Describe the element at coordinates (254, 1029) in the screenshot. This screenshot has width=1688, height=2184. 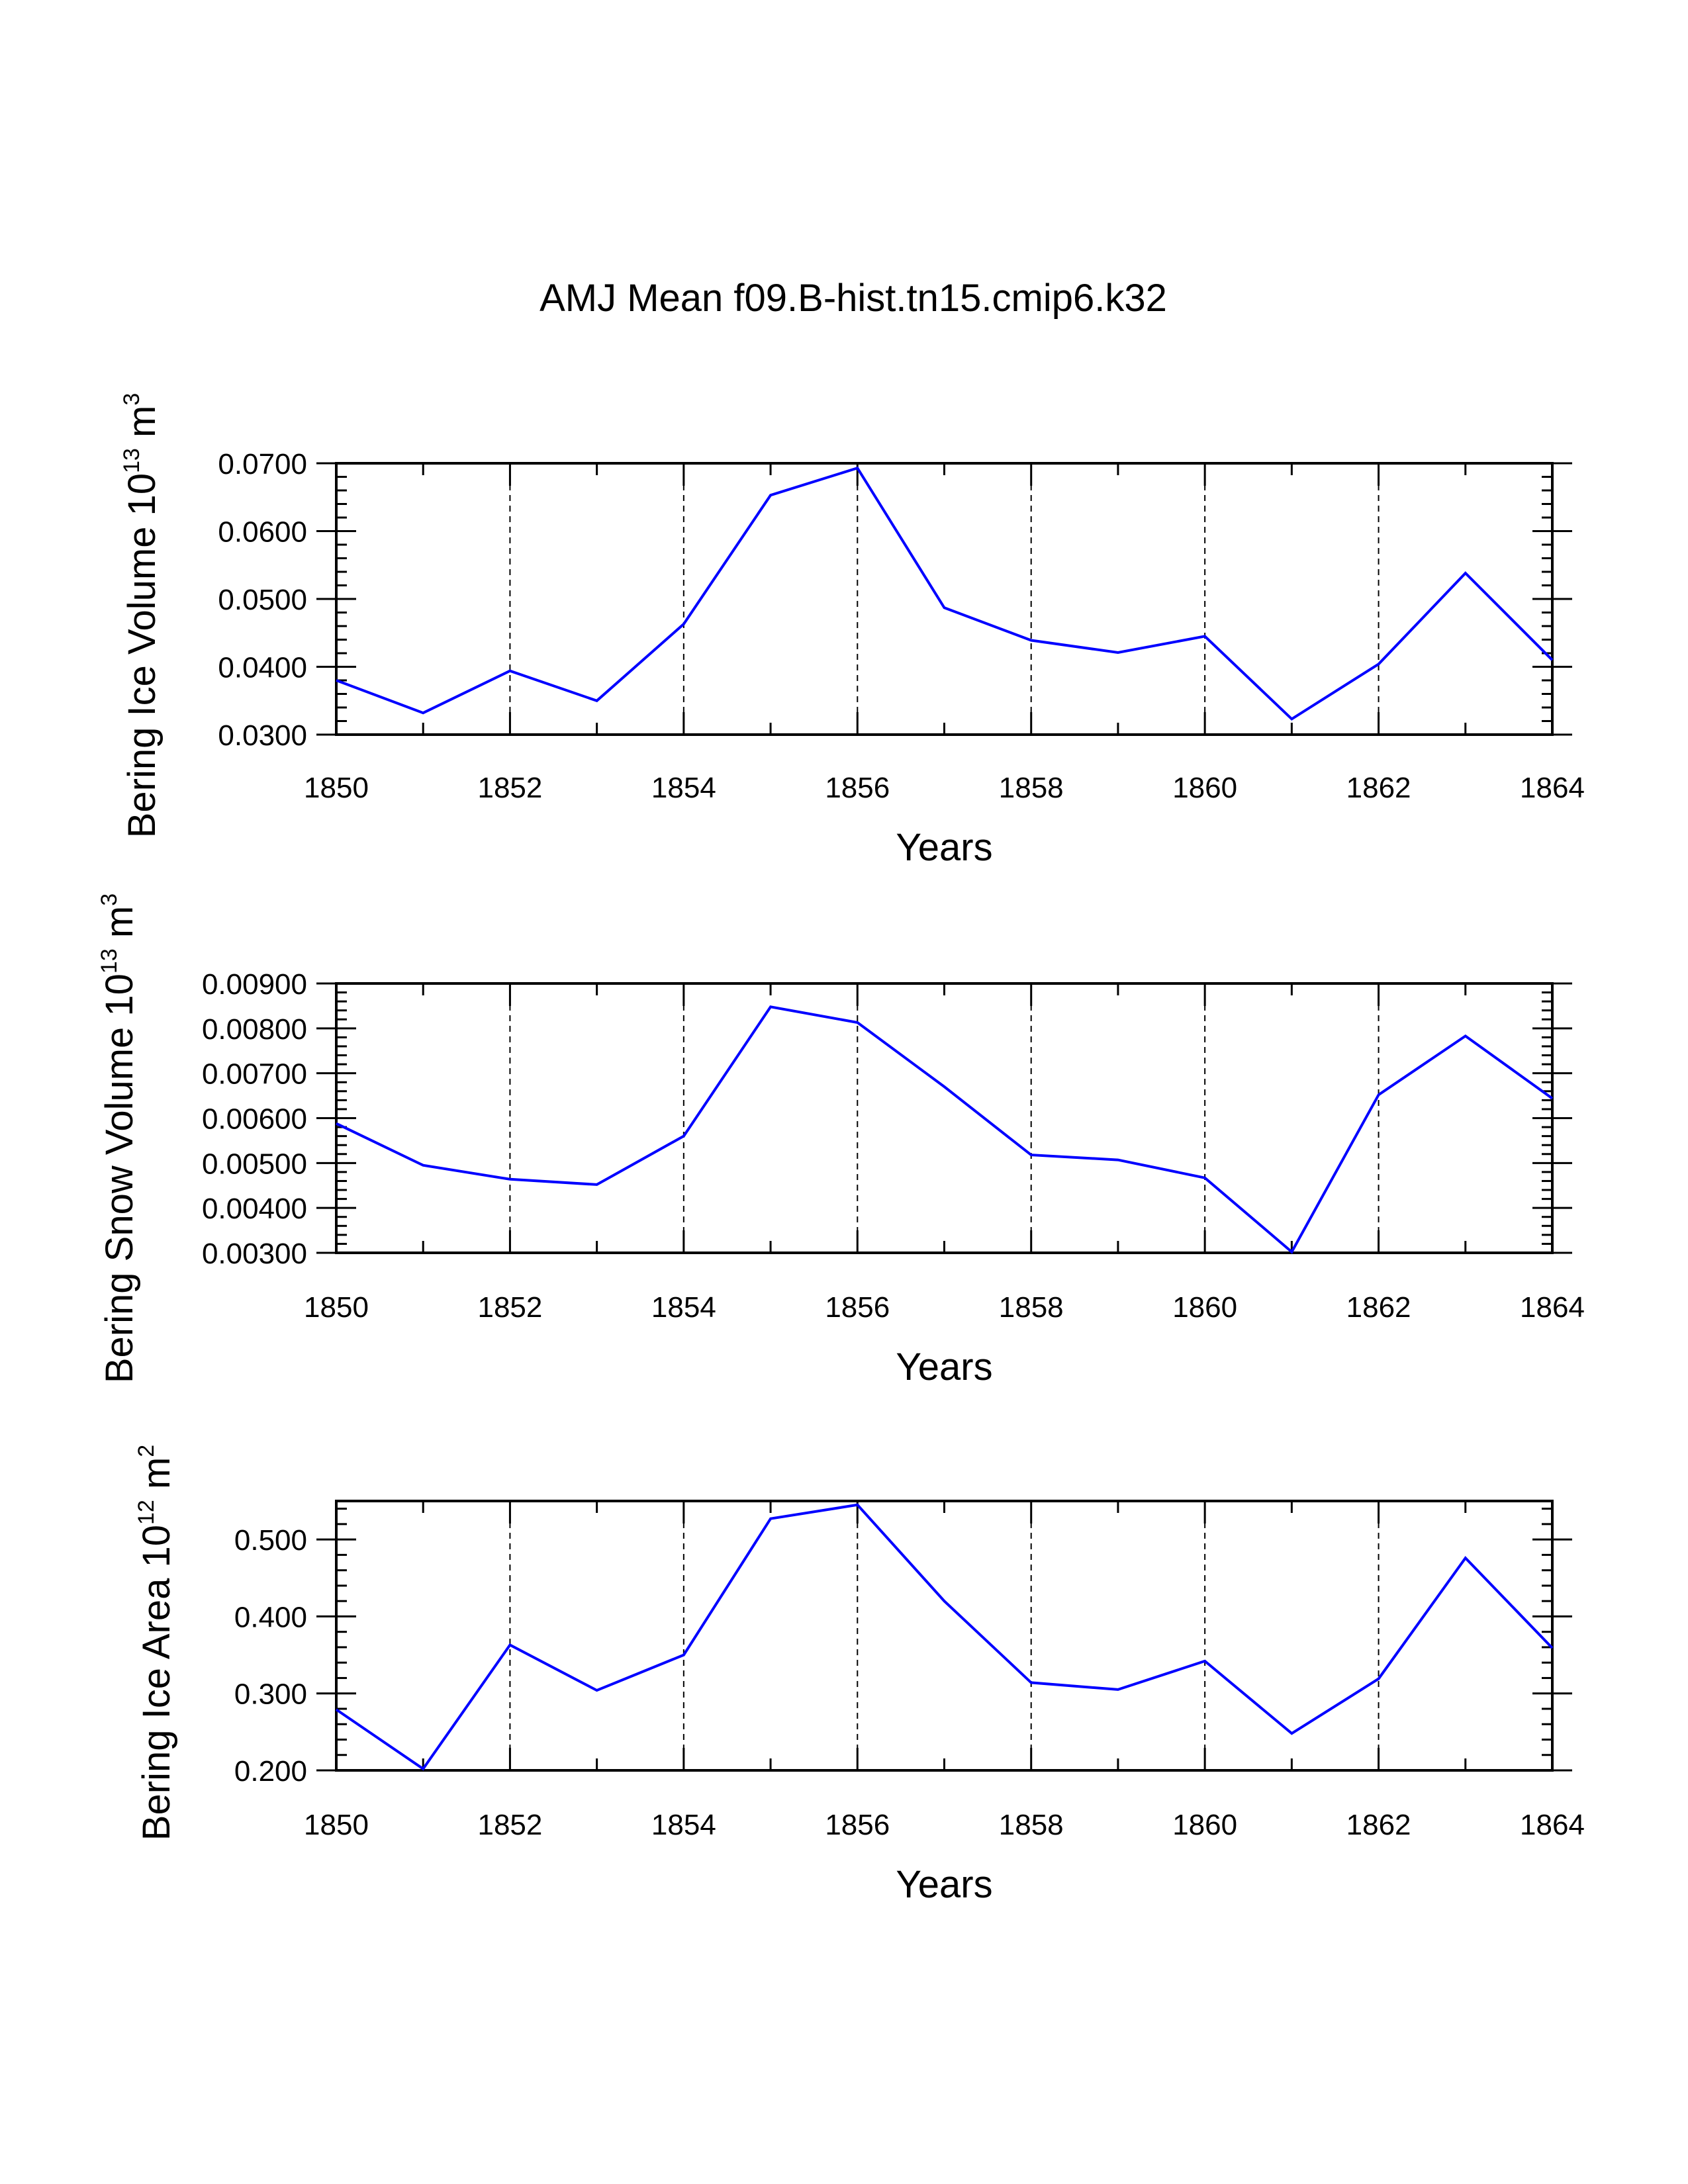
I see `y-tick-label: 0.00800` at that location.